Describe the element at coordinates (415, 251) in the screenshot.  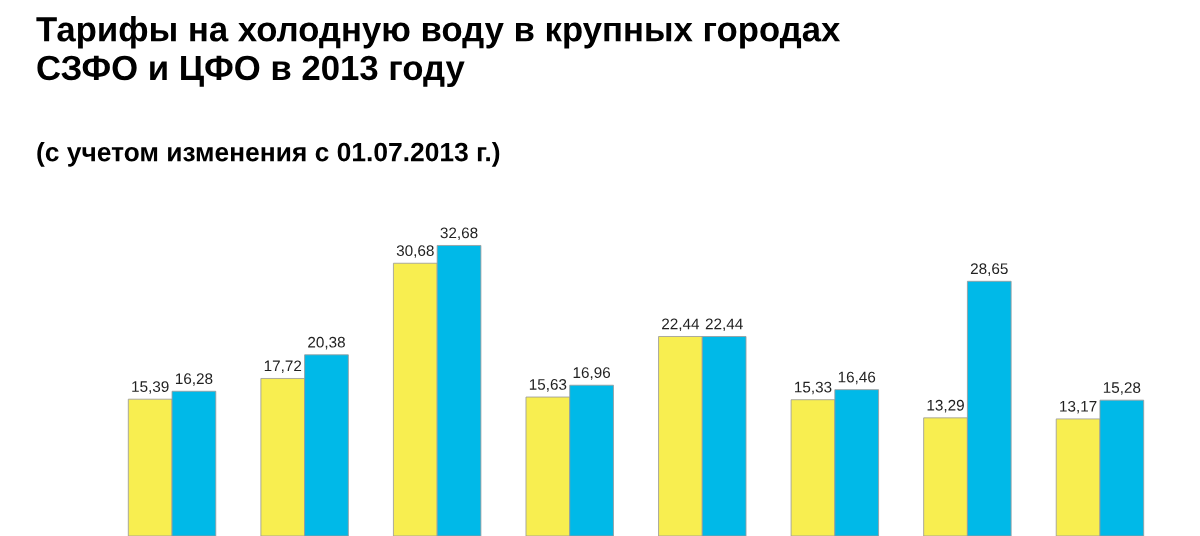
I see `data-label: 30,68` at that location.